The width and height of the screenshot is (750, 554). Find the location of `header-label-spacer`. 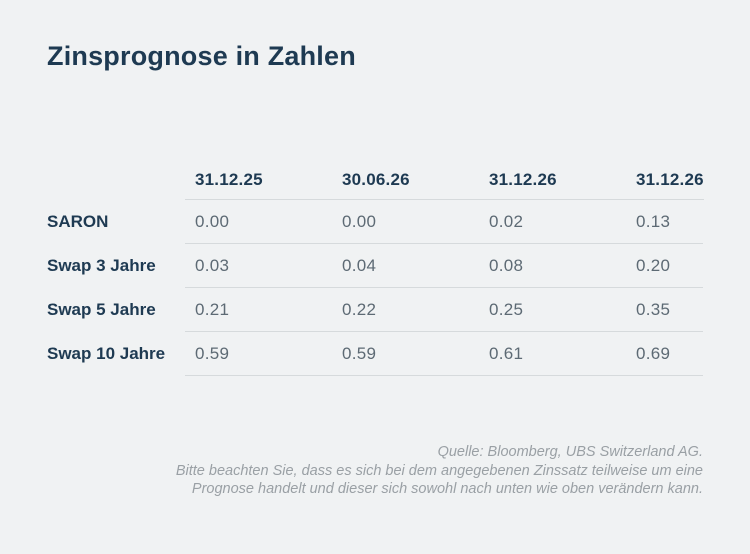

header-label-spacer is located at coordinates (116, 180).